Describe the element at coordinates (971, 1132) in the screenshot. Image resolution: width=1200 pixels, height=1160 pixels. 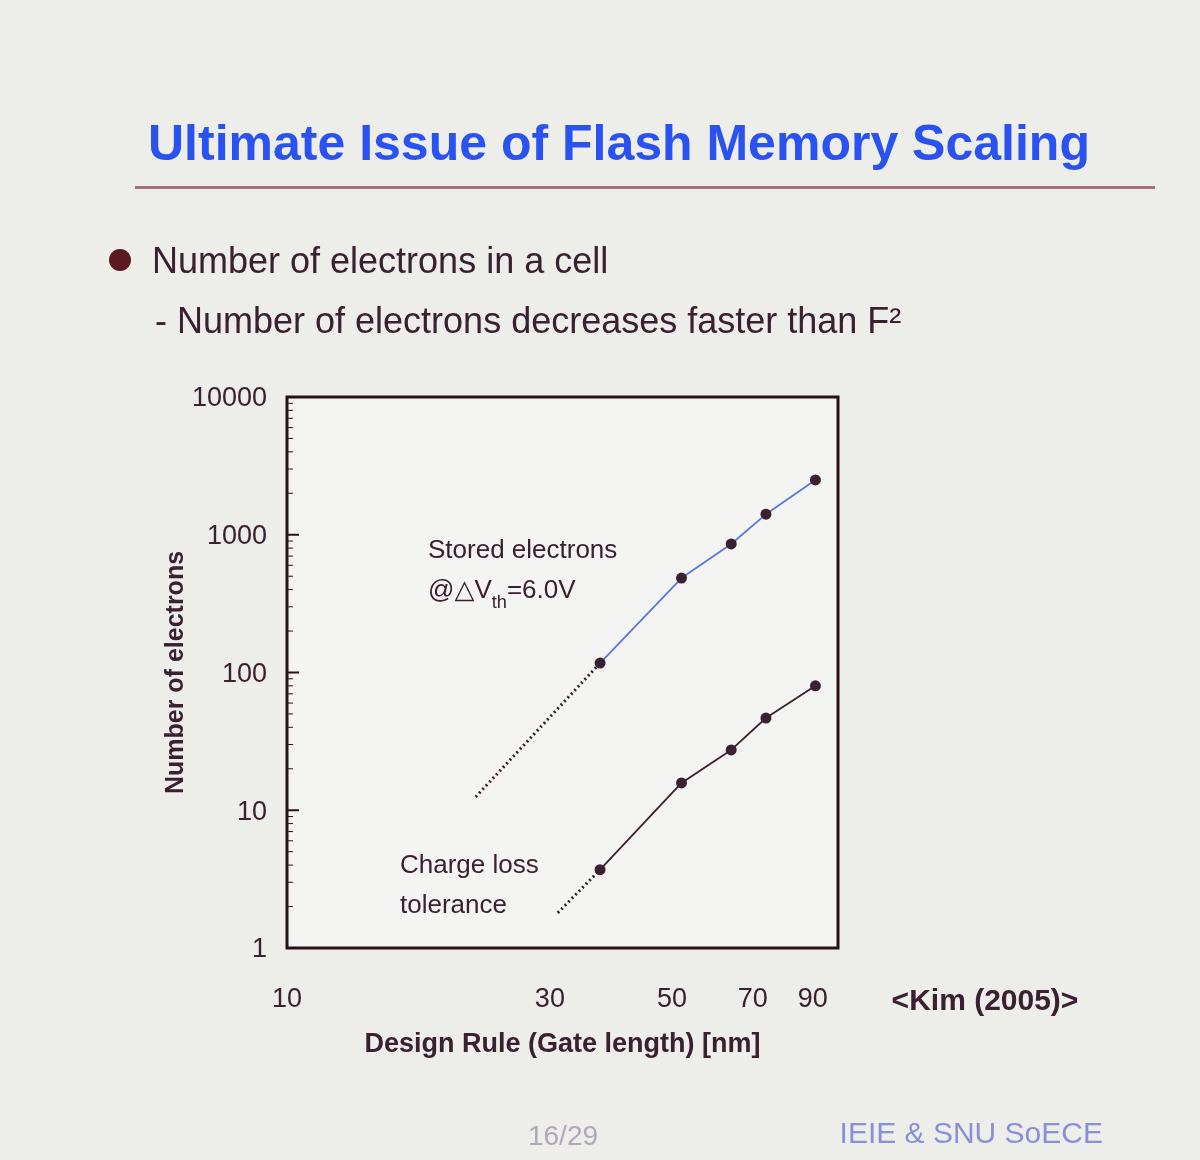
I see `text: IEIE & SNU SoECE` at that location.